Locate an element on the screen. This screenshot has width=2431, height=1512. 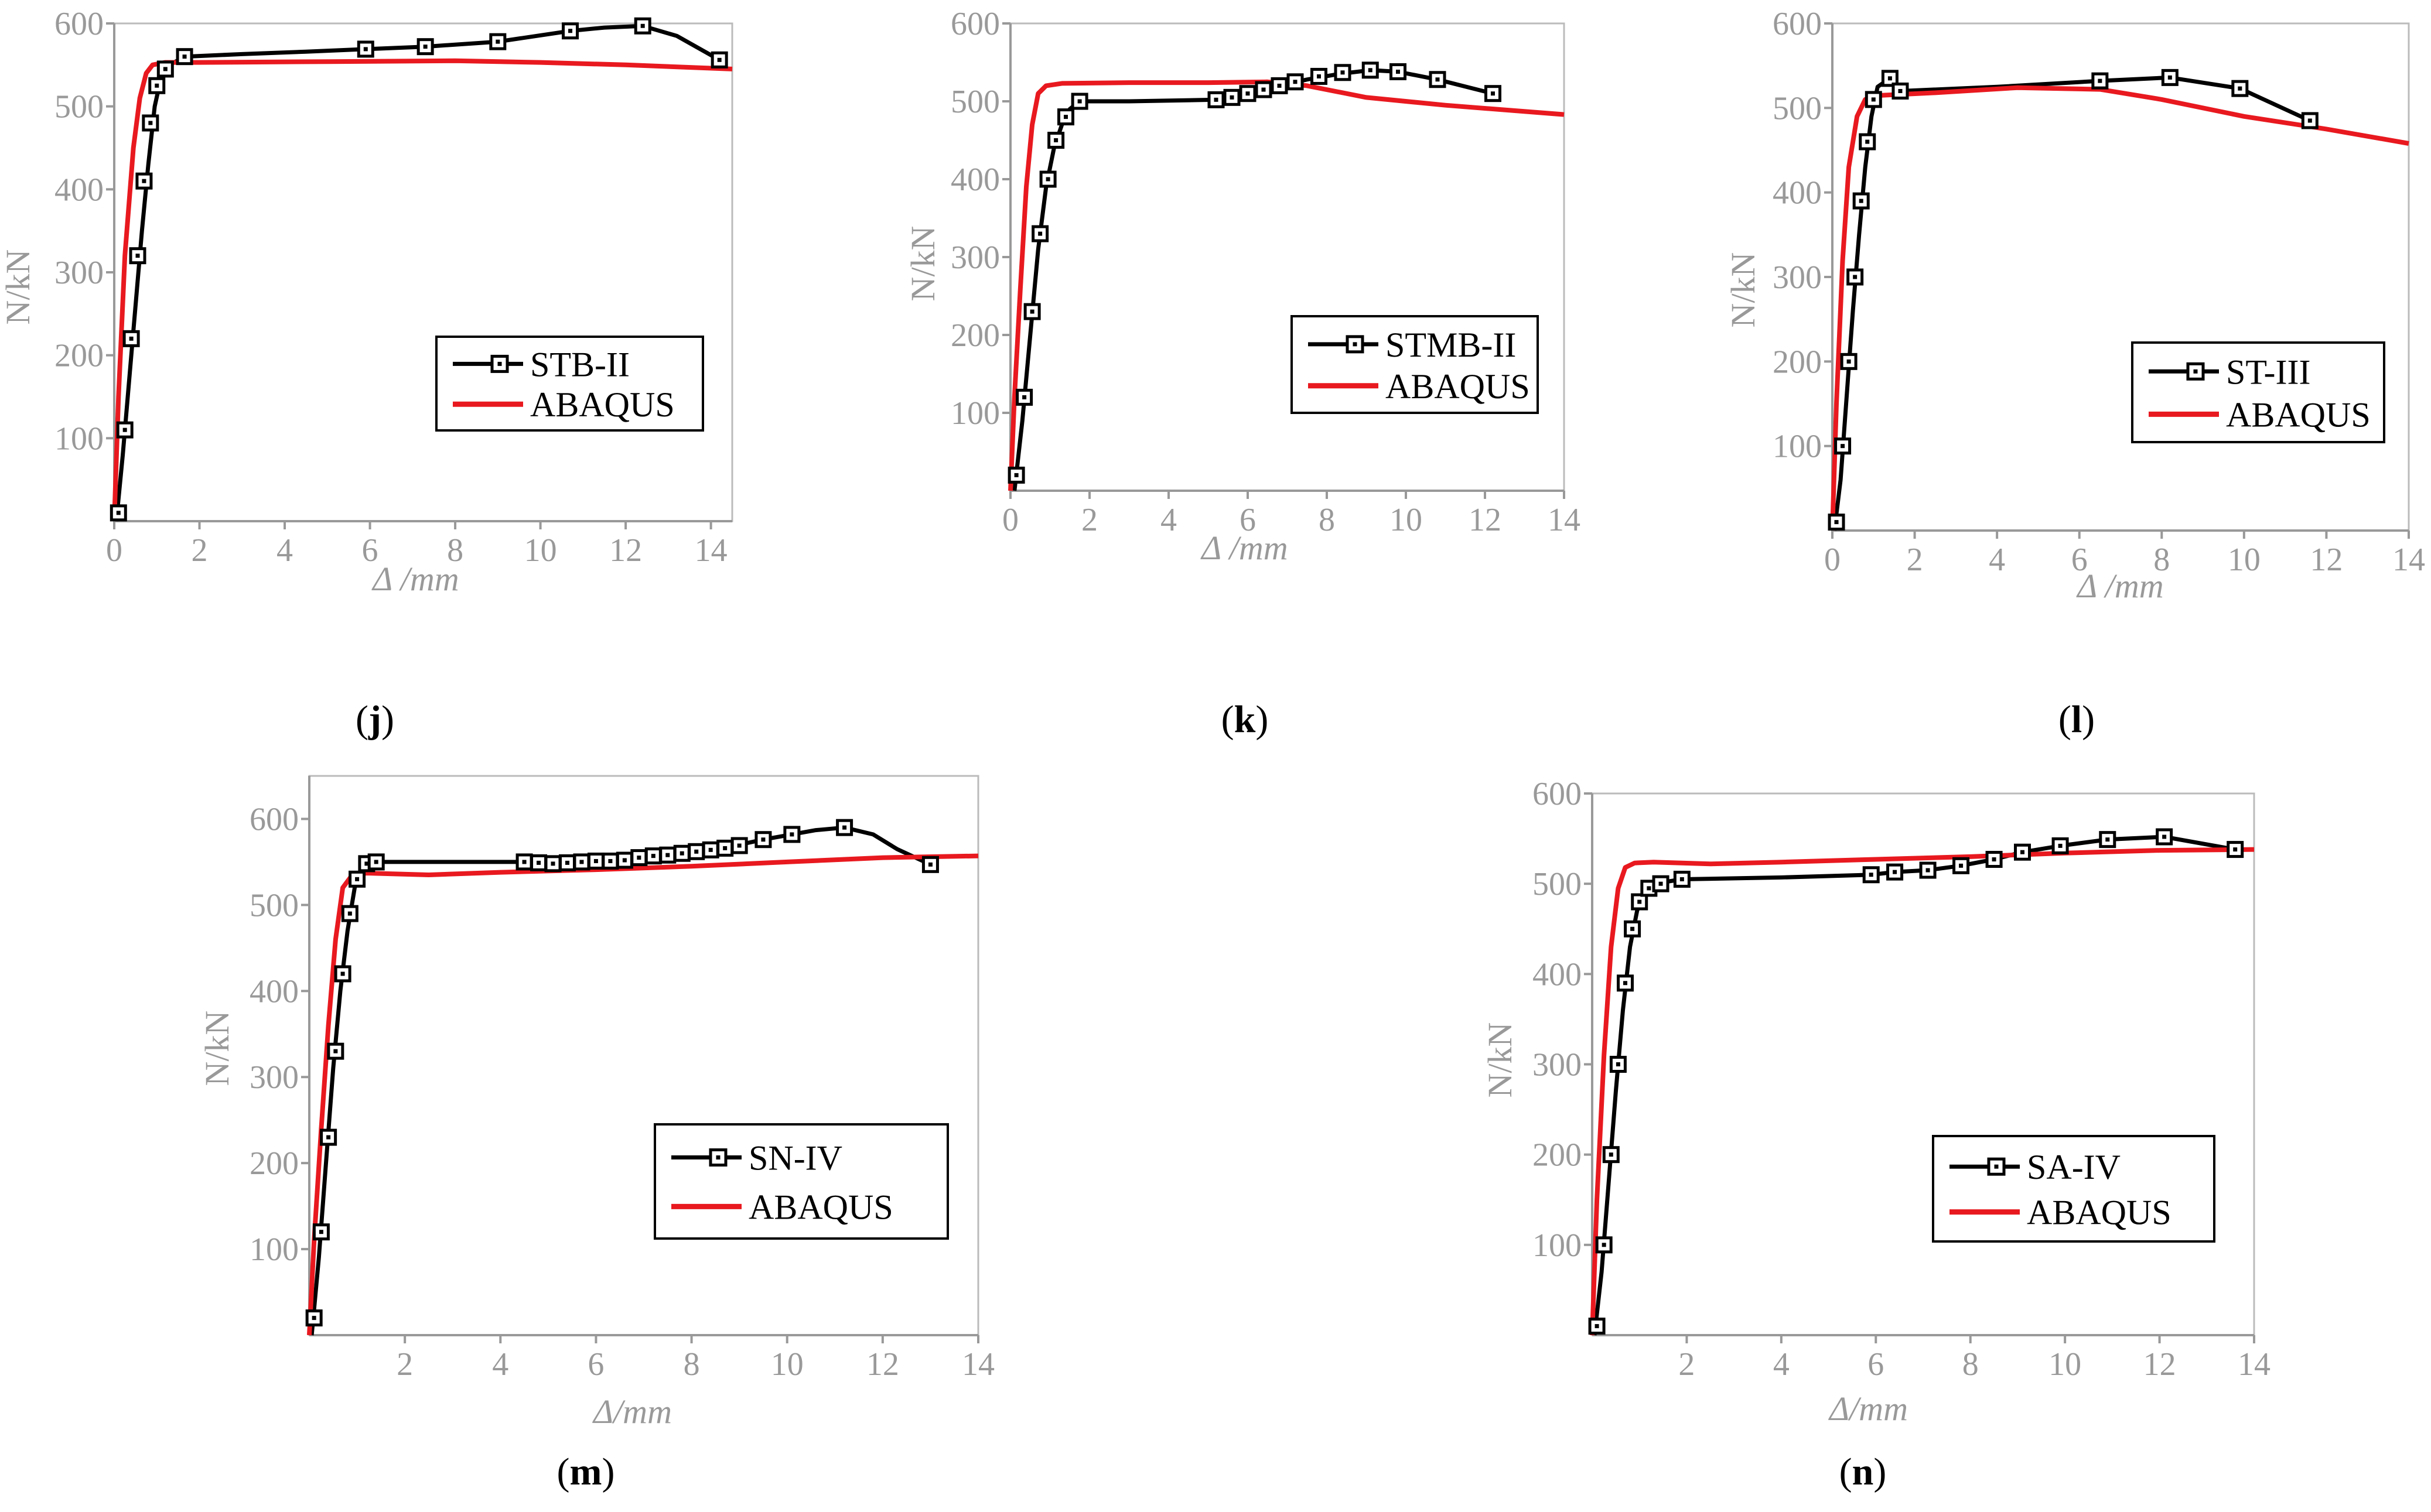
legend-label-experiment: STB-II is located at coordinates (580, 364).